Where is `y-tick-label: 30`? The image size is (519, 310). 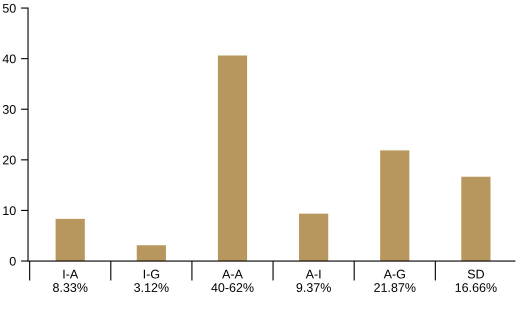 y-tick-label: 30 is located at coordinates (9, 109).